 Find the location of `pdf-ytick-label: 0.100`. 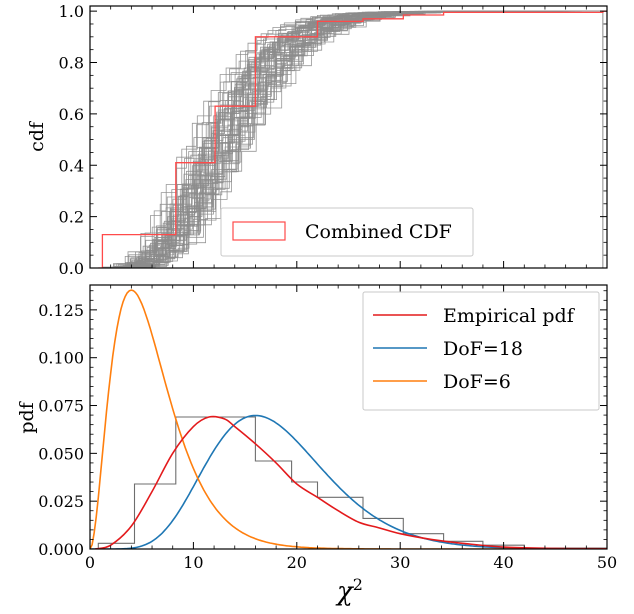

pdf-ytick-label: 0.100 is located at coordinates (61, 358).